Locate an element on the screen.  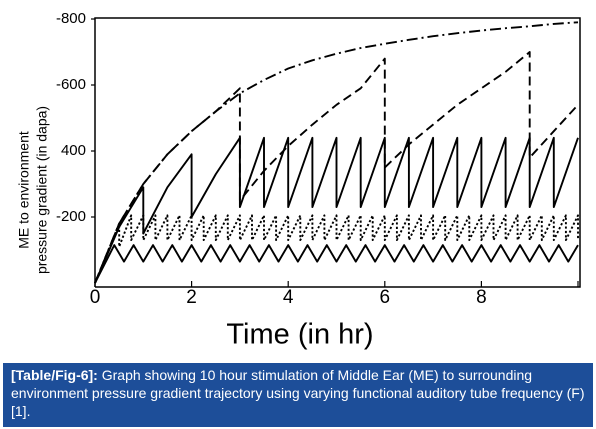
y-tick-label: -600 is located at coordinates (71, 84).